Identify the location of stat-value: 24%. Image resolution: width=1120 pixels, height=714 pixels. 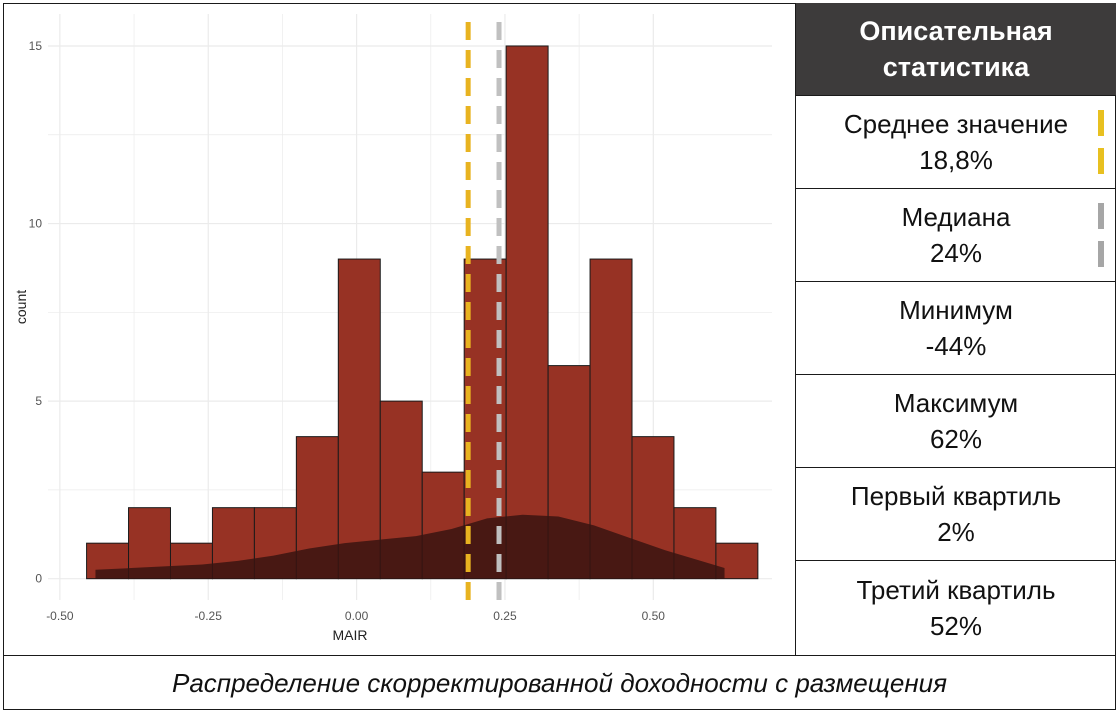
(956, 253).